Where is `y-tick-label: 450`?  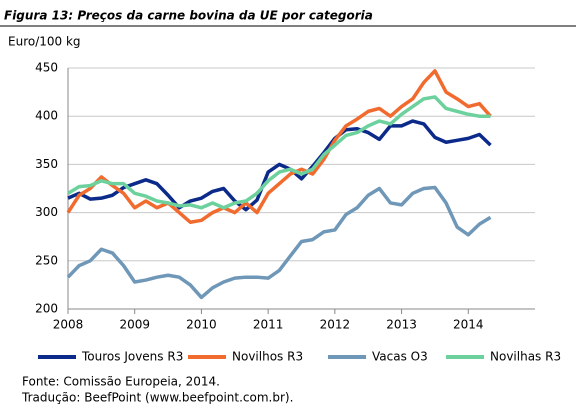 y-tick-label: 450 is located at coordinates (46, 68).